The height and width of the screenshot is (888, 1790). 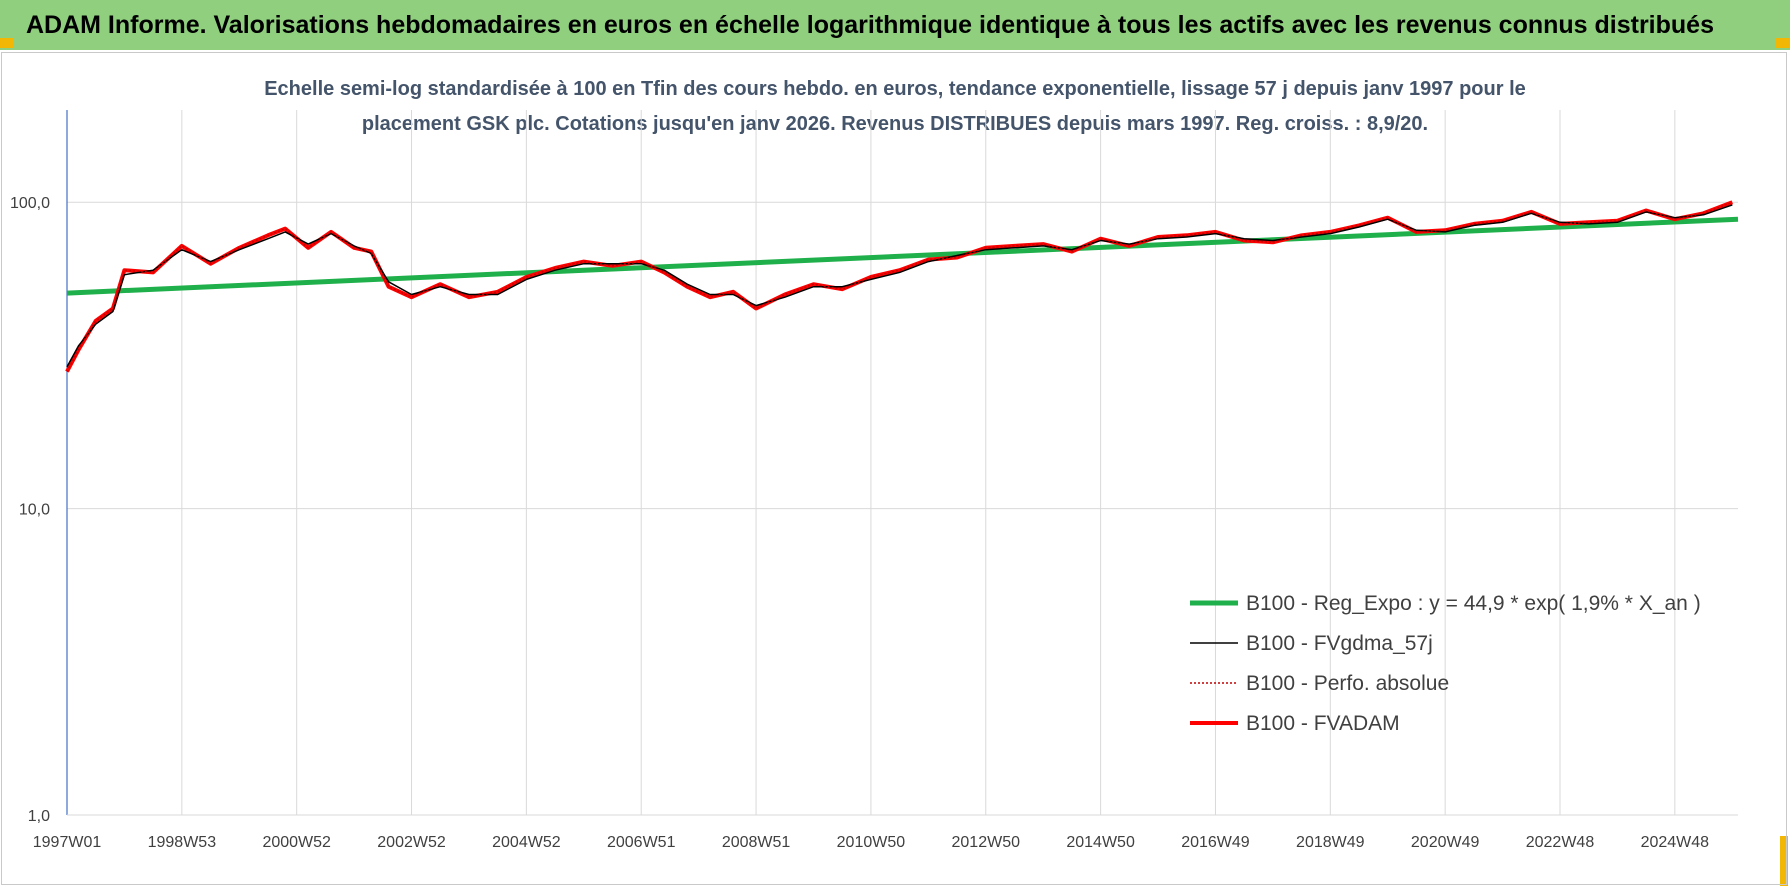 I want to click on x-tick-label: 2002W52, so click(x=411, y=842).